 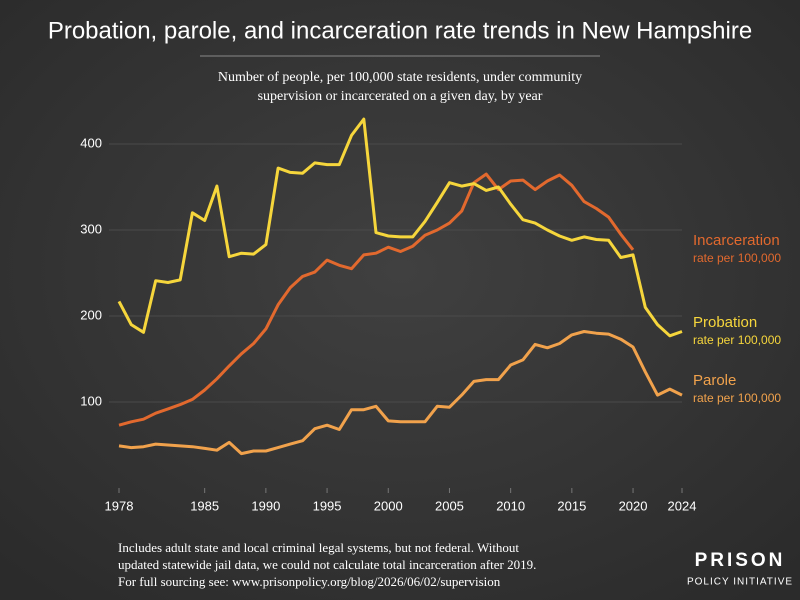 What do you see at coordinates (571, 505) in the screenshot?
I see `x-tick-label: 2015` at bounding box center [571, 505].